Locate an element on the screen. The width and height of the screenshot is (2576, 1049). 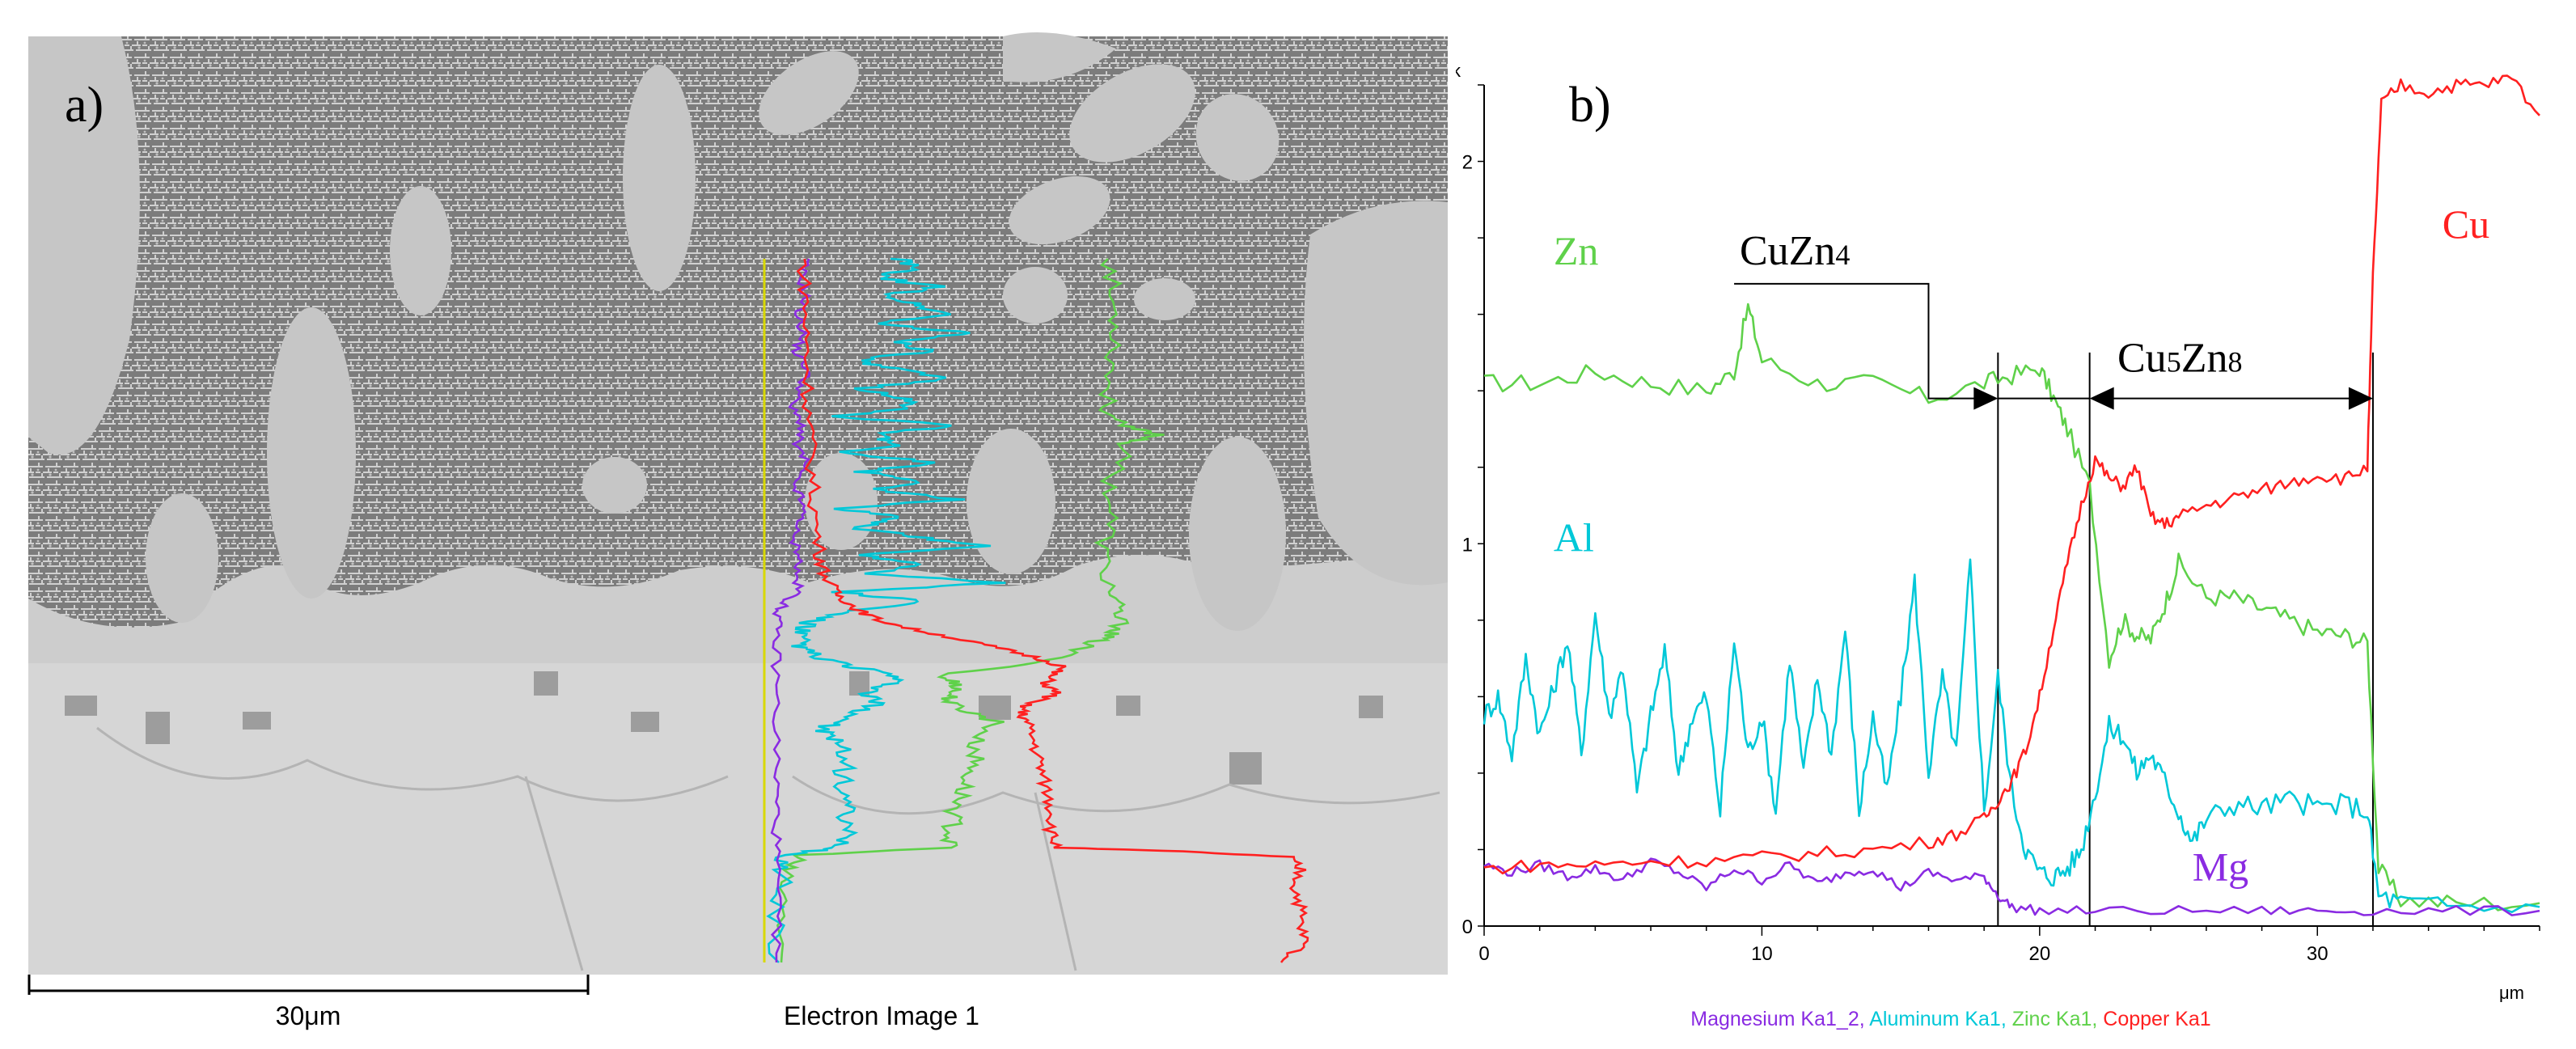
series-label-zn: Zn is located at coordinates (1577, 250).